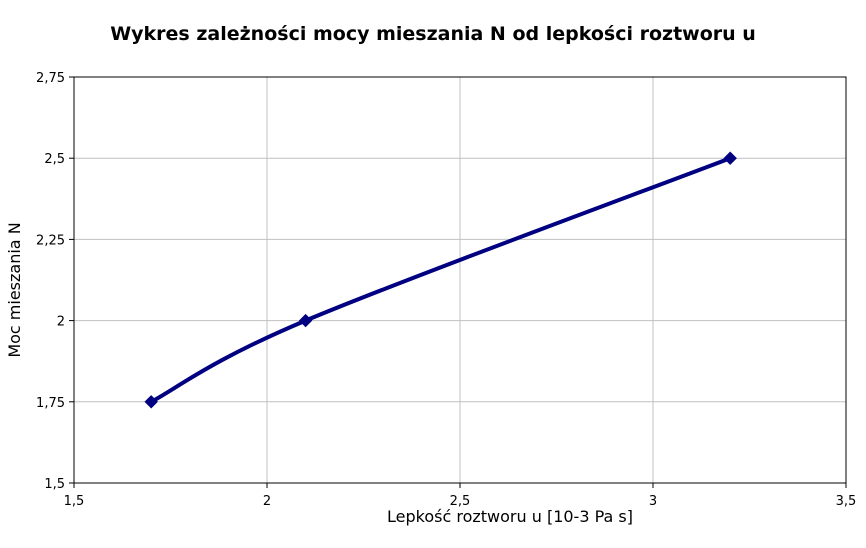 The height and width of the screenshot is (548, 866). What do you see at coordinates (267, 501) in the screenshot?
I see `x-tick-label: 2` at bounding box center [267, 501].